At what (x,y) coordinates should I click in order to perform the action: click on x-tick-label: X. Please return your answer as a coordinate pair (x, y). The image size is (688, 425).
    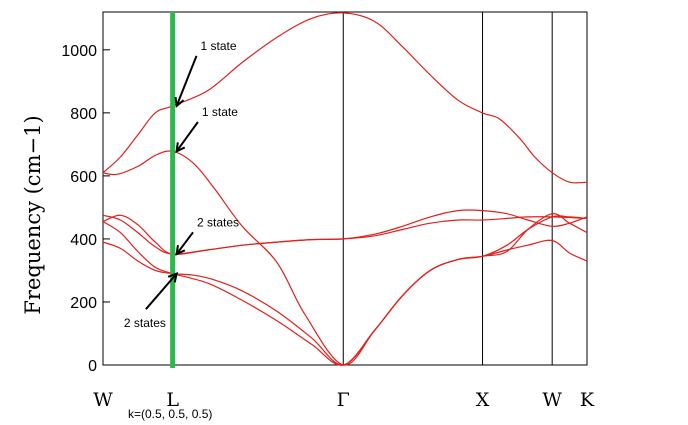
    Looking at the image, I should click on (483, 400).